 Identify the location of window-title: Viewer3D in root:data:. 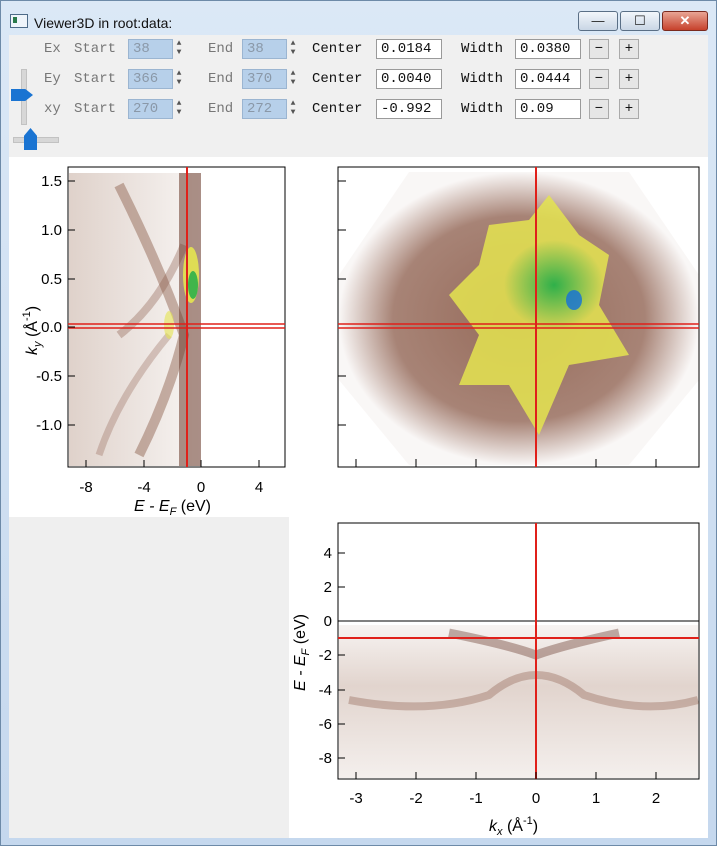
(103, 23).